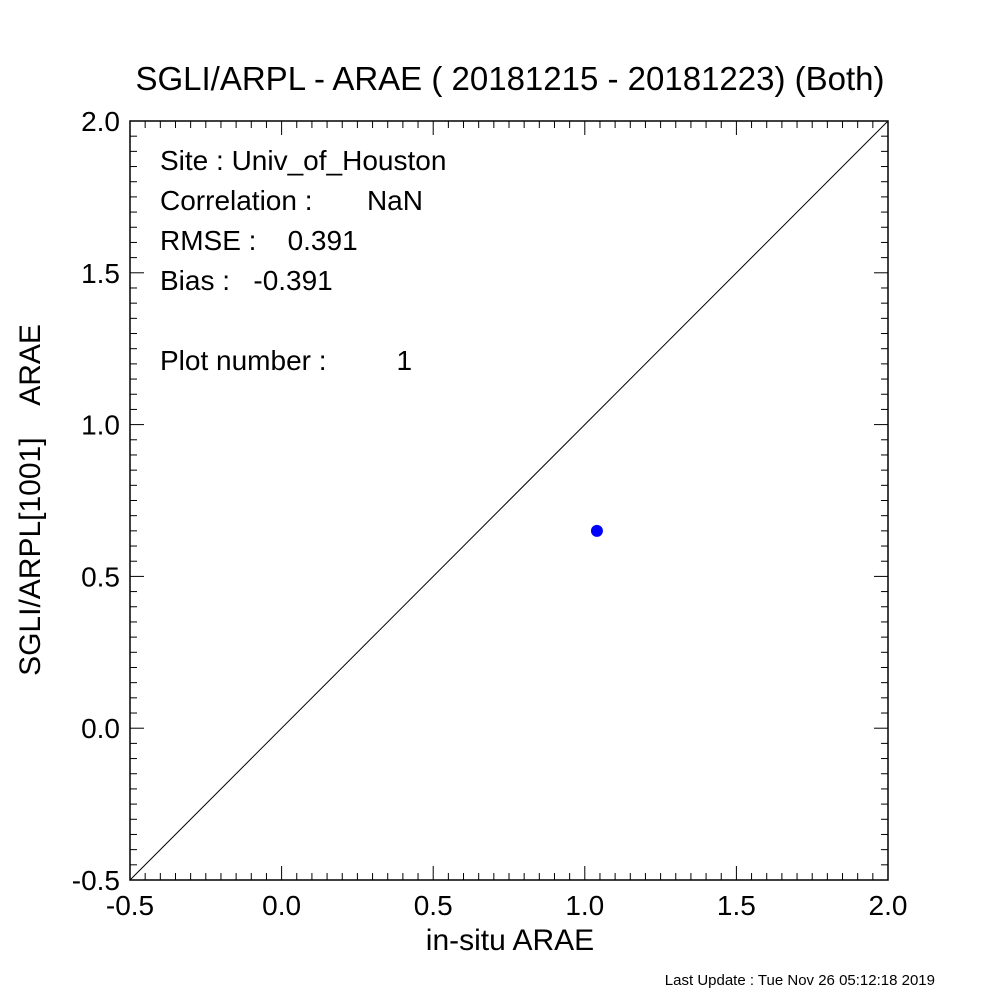  I want to click on last-update-text: Last Update : Tue Nov 26 05:12:18 2019, so click(800, 980).